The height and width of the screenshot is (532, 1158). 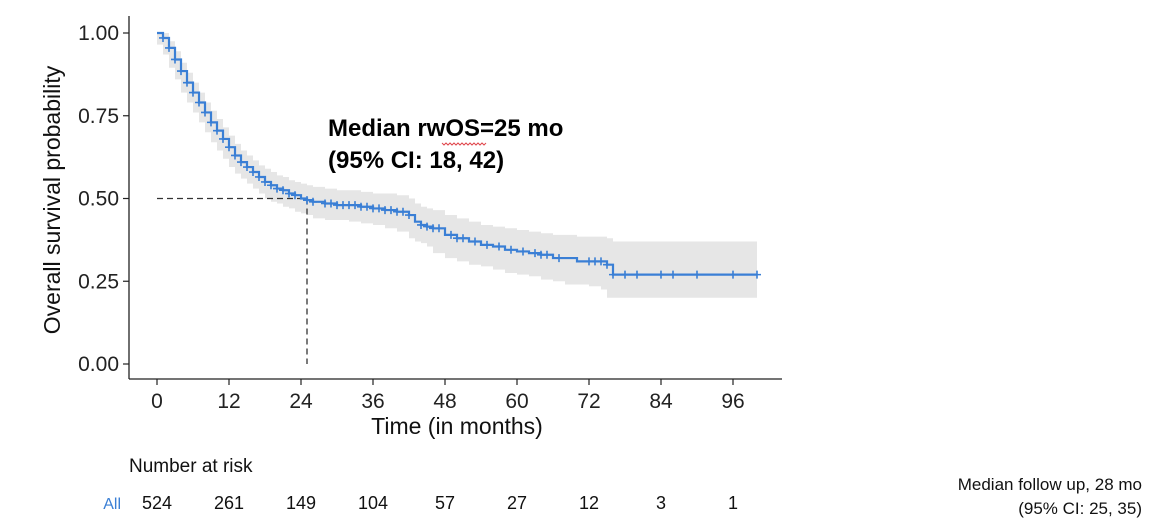 I want to click on x-tick-label: 72, so click(x=588, y=401).